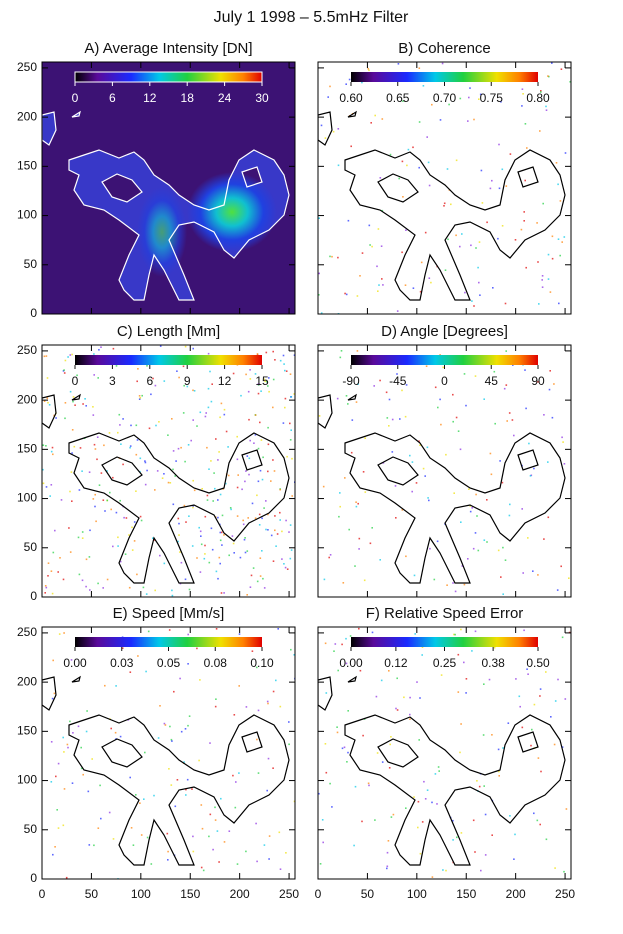 Image resolution: width=623 pixels, height=934 pixels. What do you see at coordinates (27, 449) in the screenshot?
I see `y-tick-label: 150` at bounding box center [27, 449].